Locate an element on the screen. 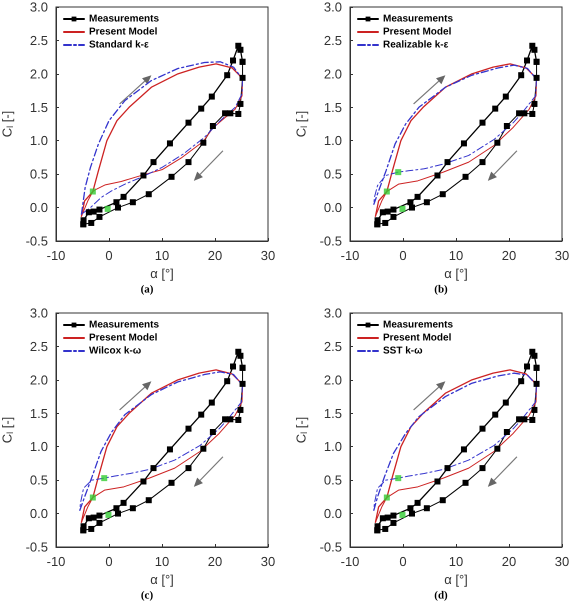 The width and height of the screenshot is (588, 612). legend-label: SST k-ω is located at coordinates (403, 351).